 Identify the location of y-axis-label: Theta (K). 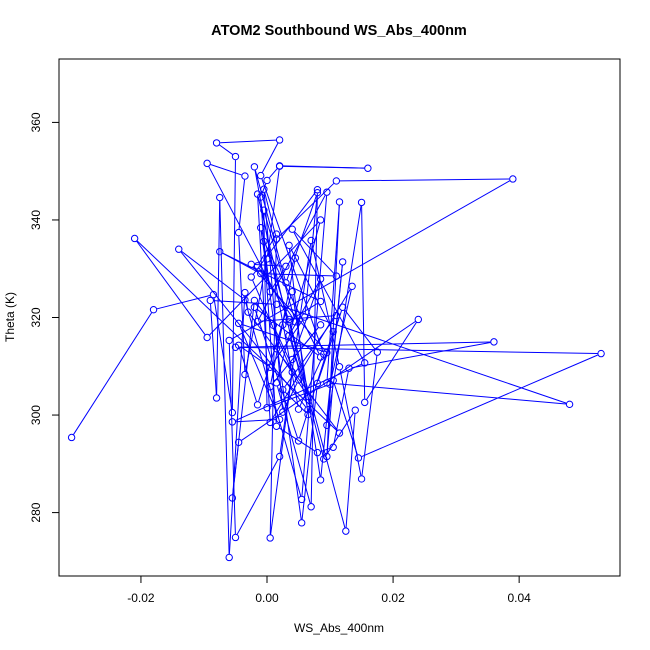
(10, 317).